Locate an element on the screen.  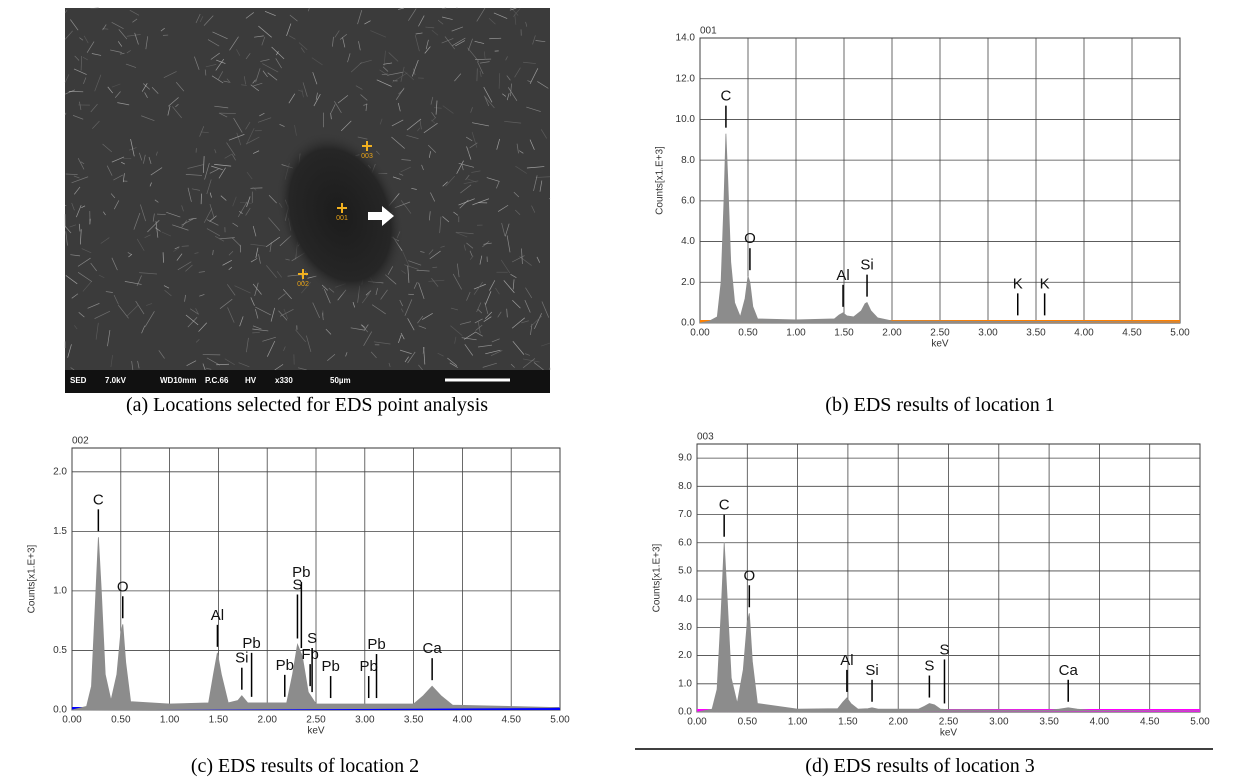
peak-label: O is located at coordinates (123, 586).